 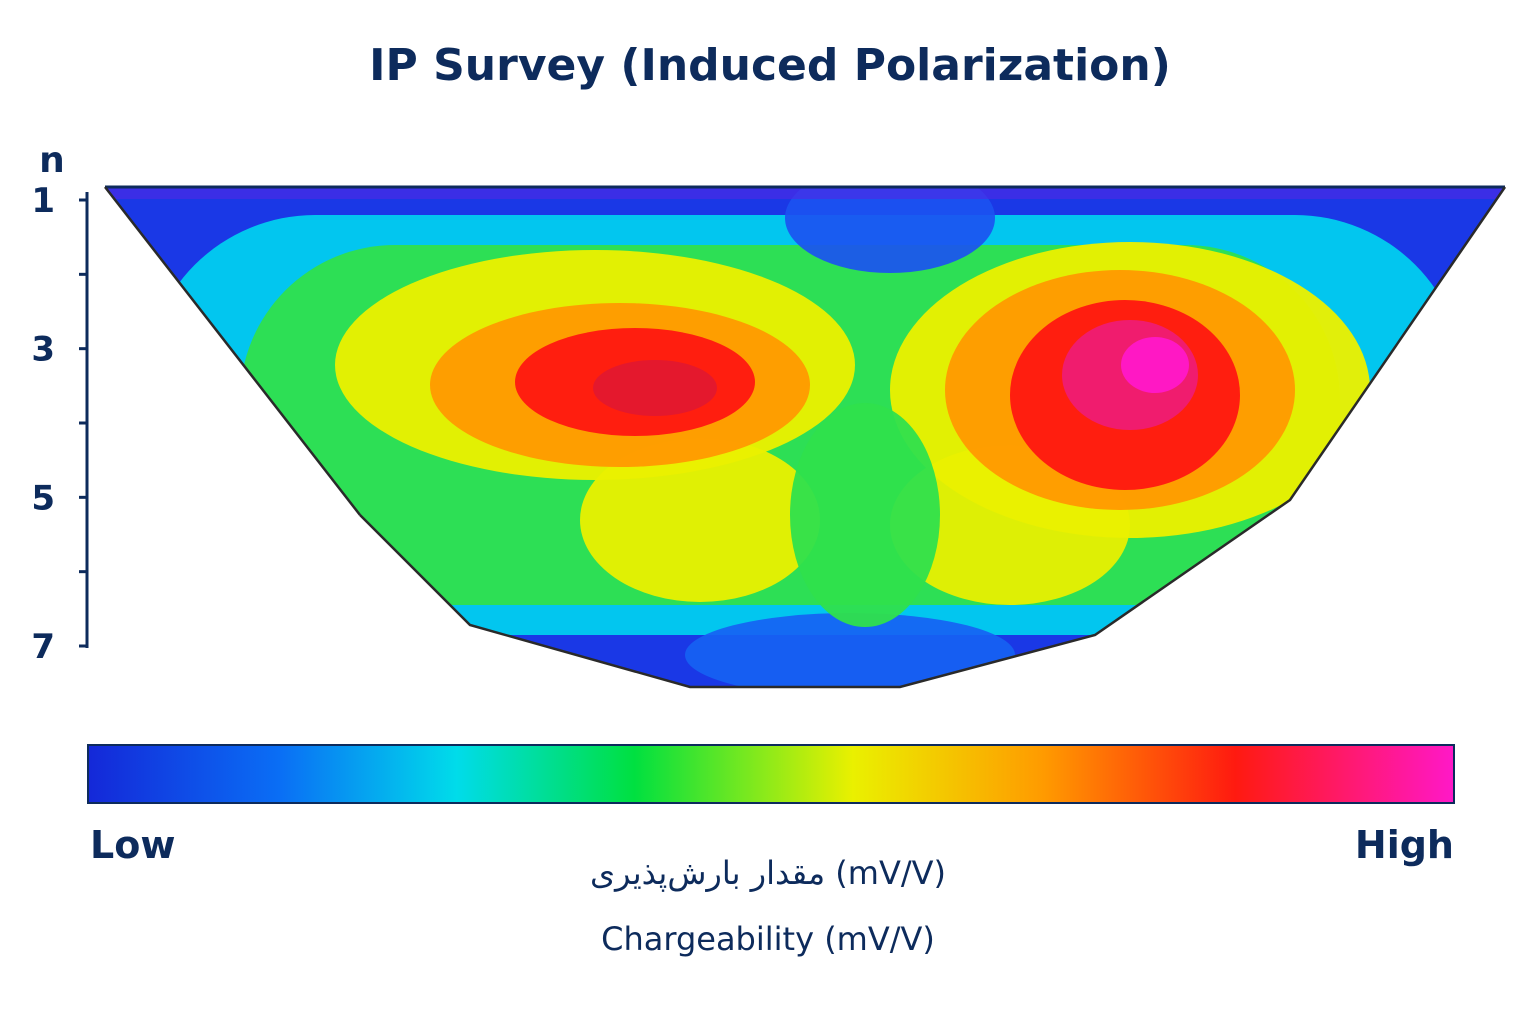 What do you see at coordinates (232, 351) in the screenshot?
I see `pseudosection-left-border` at bounding box center [232, 351].